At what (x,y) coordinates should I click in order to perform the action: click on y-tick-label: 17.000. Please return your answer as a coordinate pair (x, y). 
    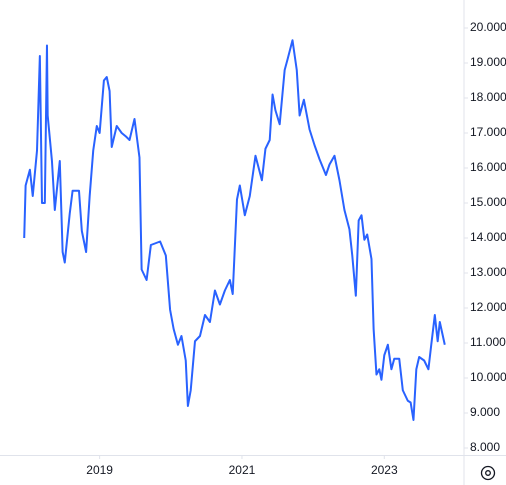
    Looking at the image, I should click on (488, 132).